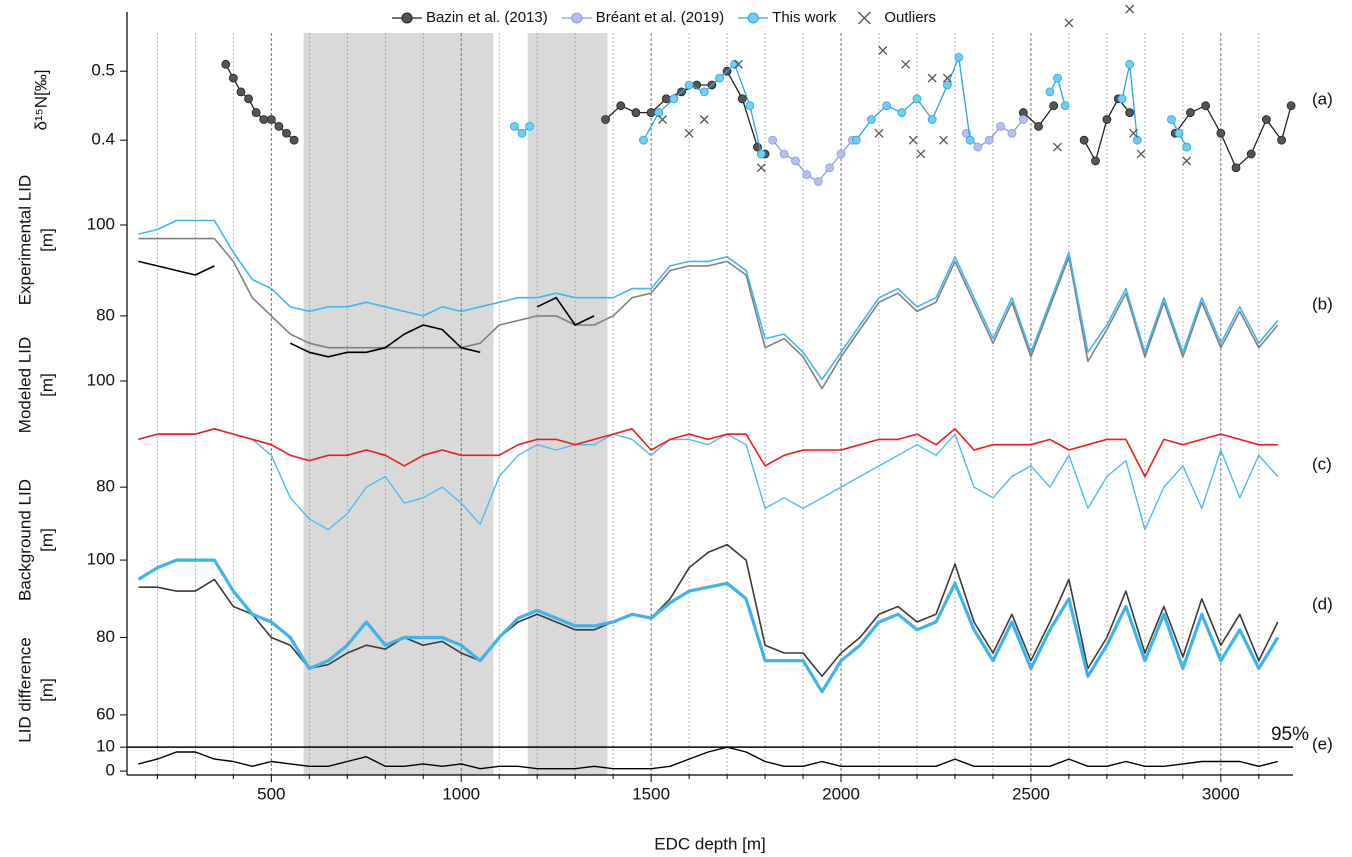  I want to click on panel-label: (d), so click(1322, 603).